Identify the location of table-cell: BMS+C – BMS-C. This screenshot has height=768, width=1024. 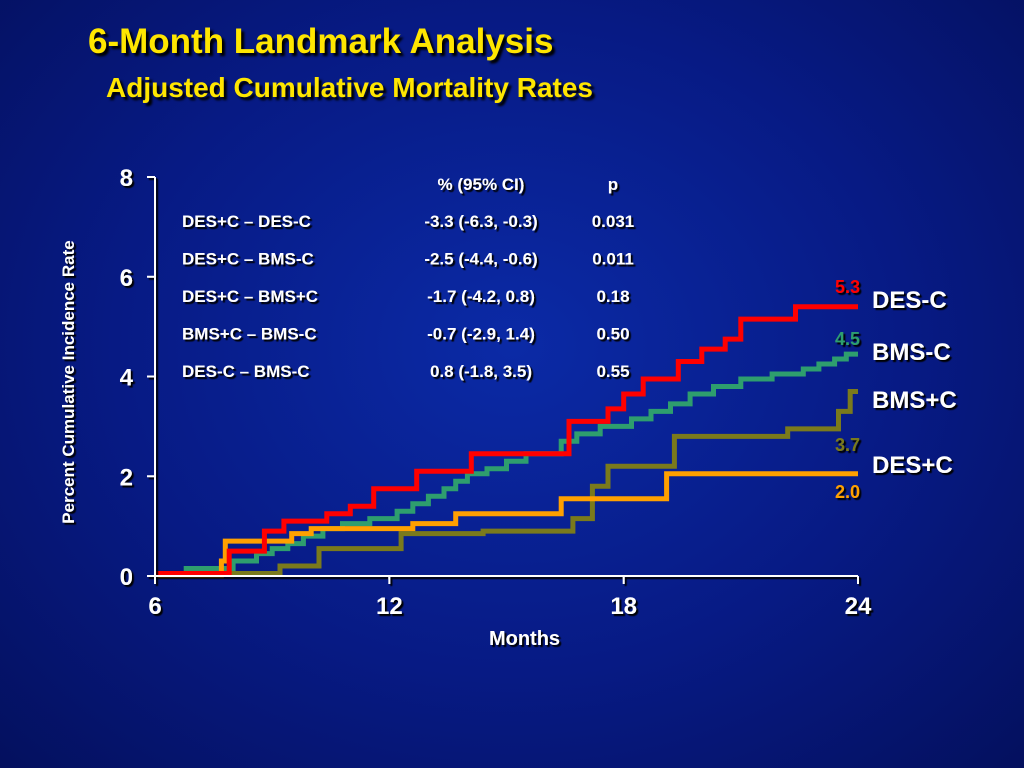
(249, 334).